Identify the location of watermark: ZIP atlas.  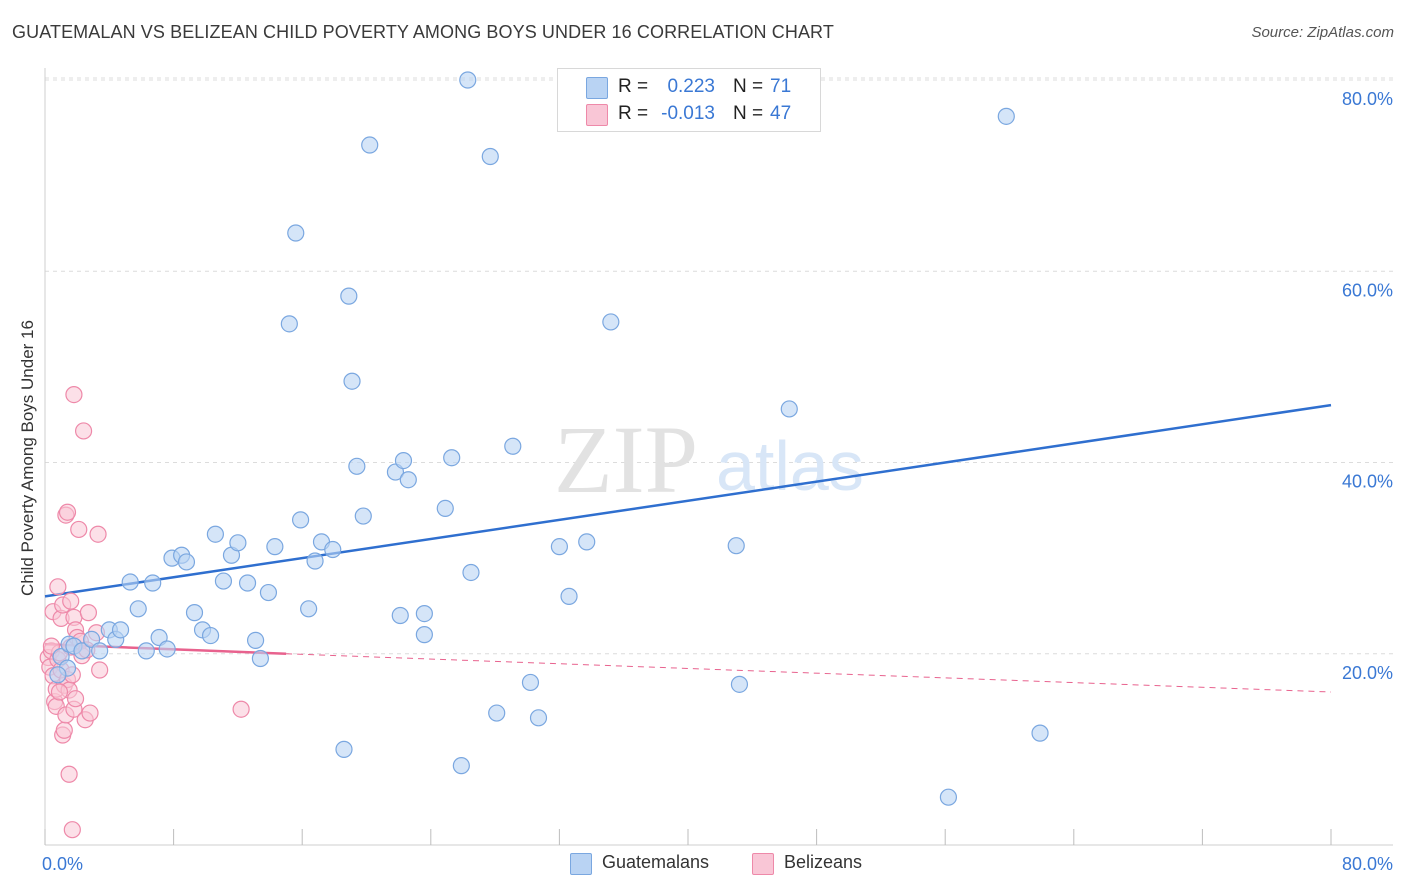
(709, 459).